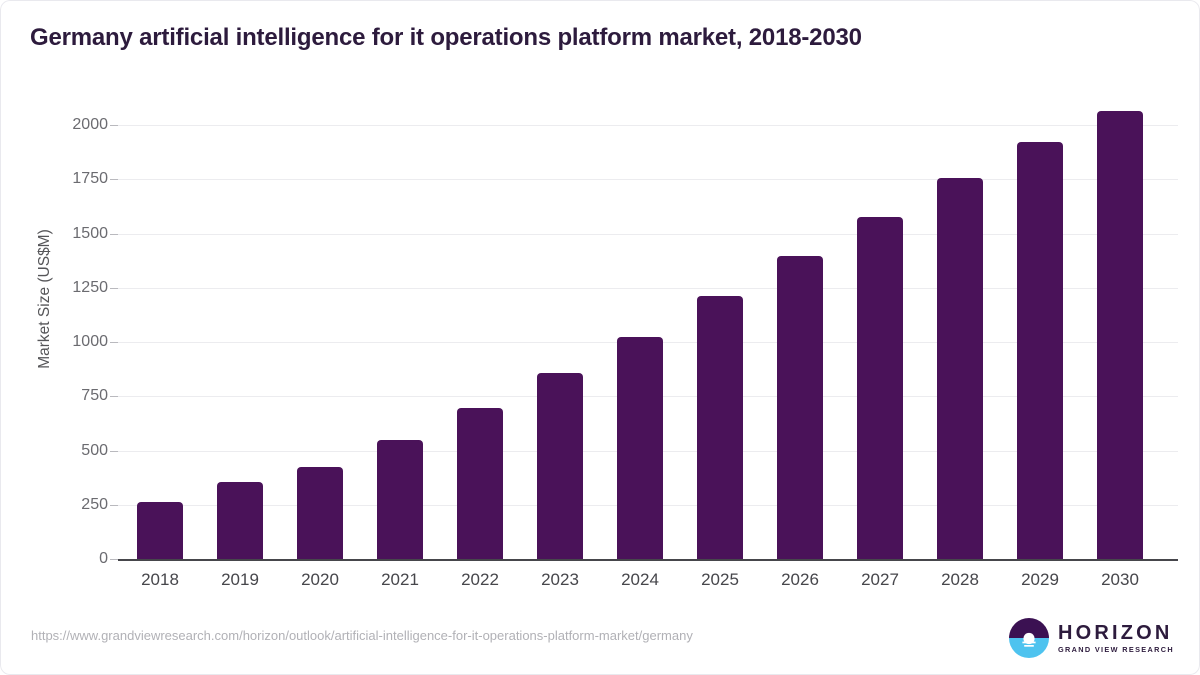 The image size is (1200, 675). I want to click on horizon-logo-icon, so click(1028, 638).